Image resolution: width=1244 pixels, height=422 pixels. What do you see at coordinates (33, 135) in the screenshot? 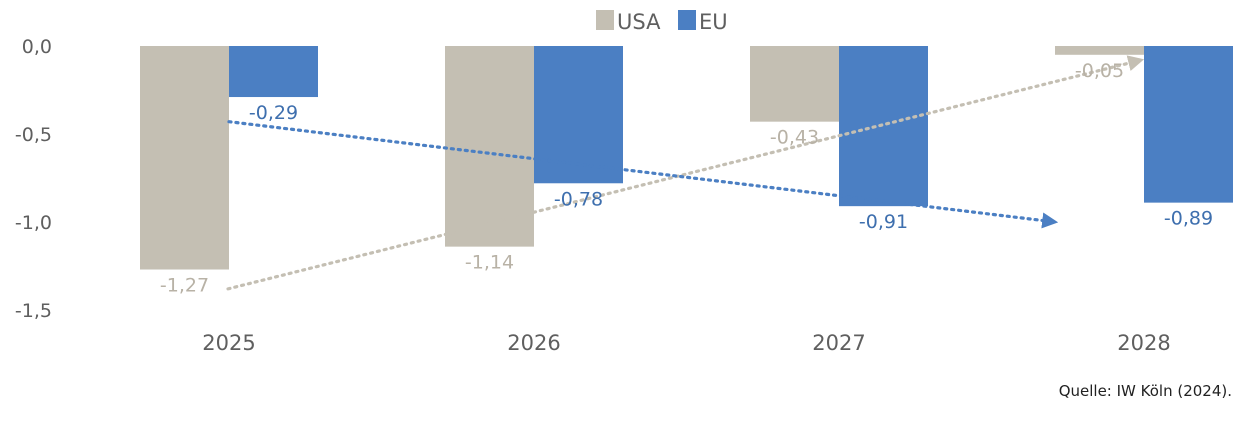
I see `y-tick-label: -0,5` at bounding box center [33, 135].